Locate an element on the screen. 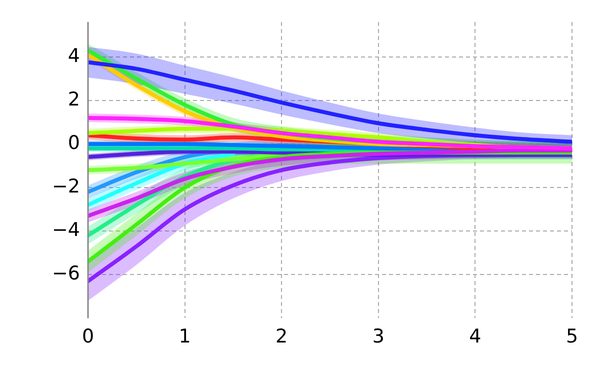 The width and height of the screenshot is (600, 375). x-tick-label: 4 is located at coordinates (475, 337).